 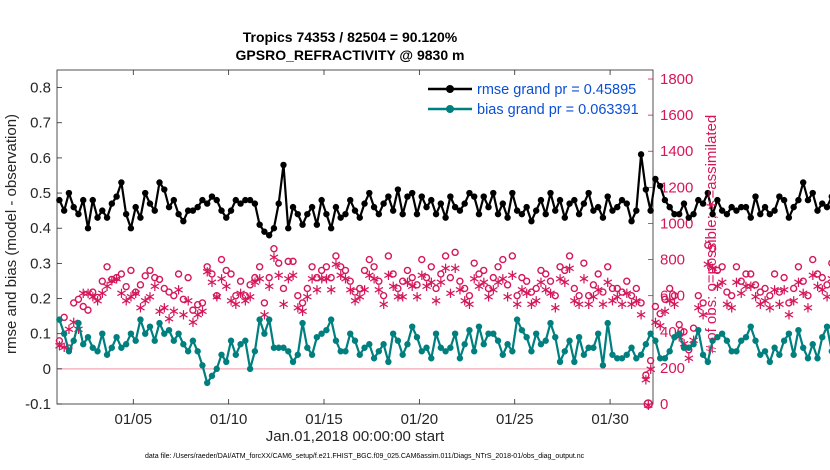 I want to click on y-tick-label: 0.3, so click(x=40, y=263).